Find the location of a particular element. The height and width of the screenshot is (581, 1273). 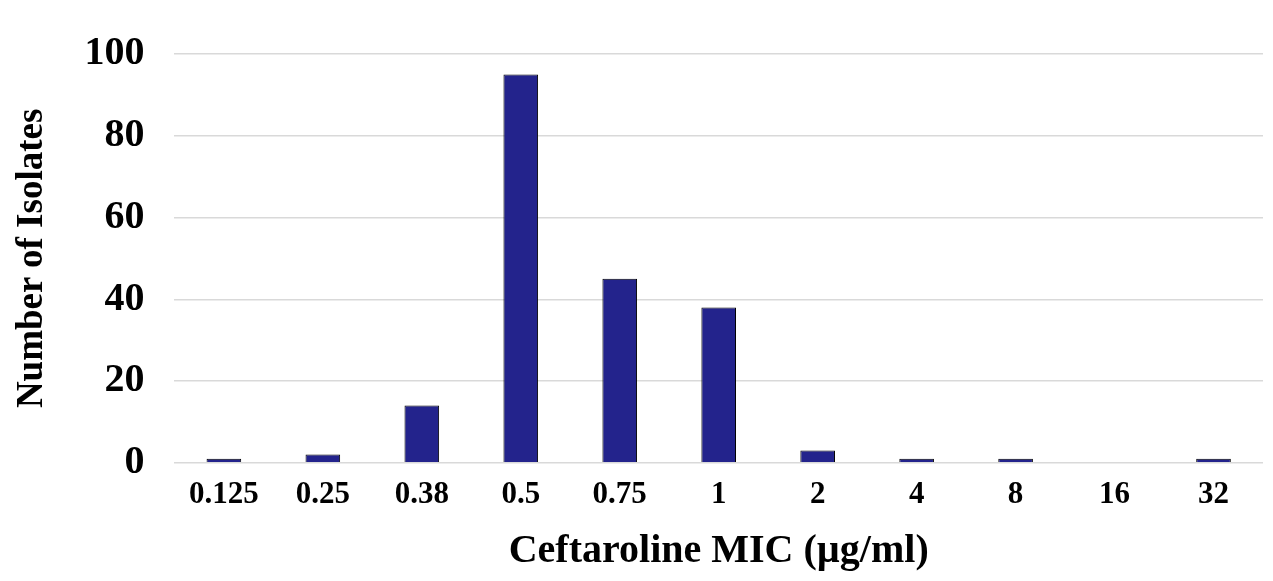

y-tick-label: 60 is located at coordinates (124, 214).